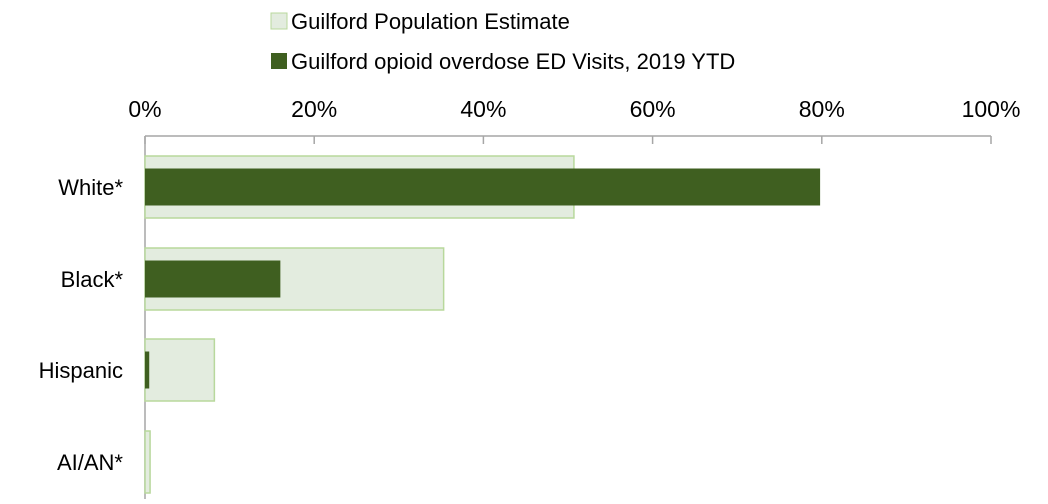 The height and width of the screenshot is (504, 1048). What do you see at coordinates (147, 462) in the screenshot?
I see `bar-population-ai-an` at bounding box center [147, 462].